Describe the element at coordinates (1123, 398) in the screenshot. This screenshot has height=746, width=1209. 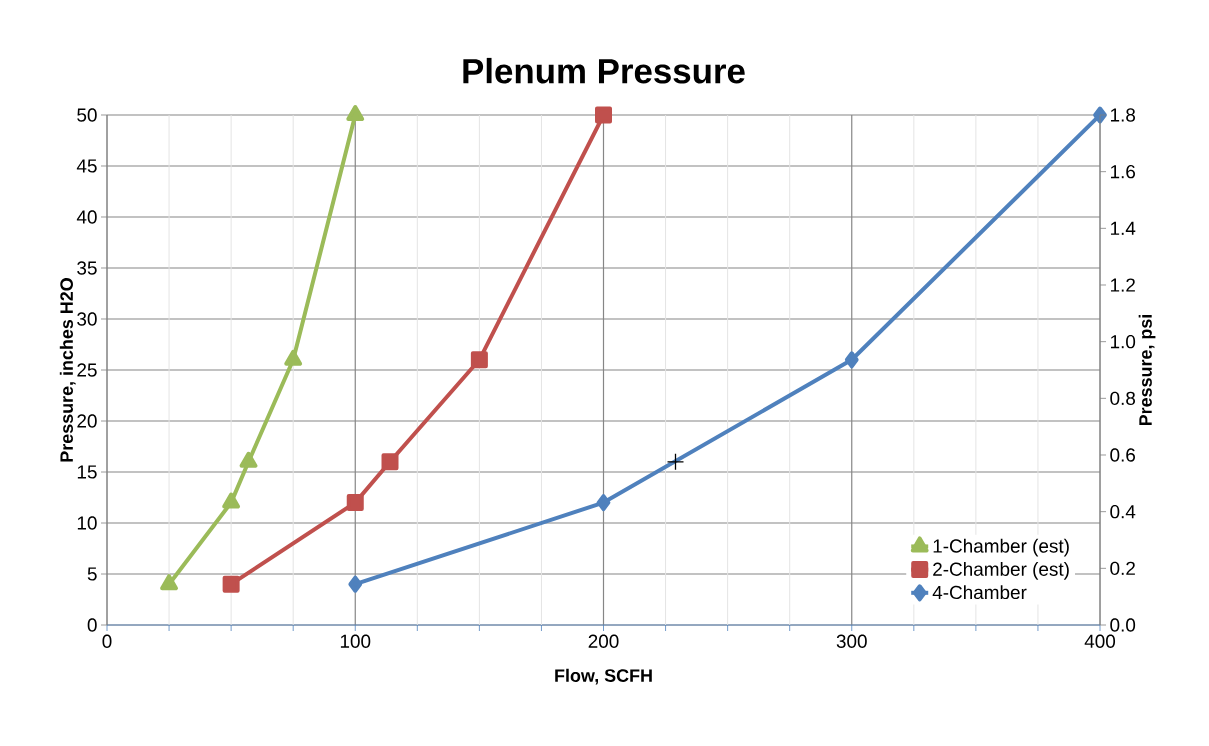
I see `y2-tick-label: 0.8` at that location.